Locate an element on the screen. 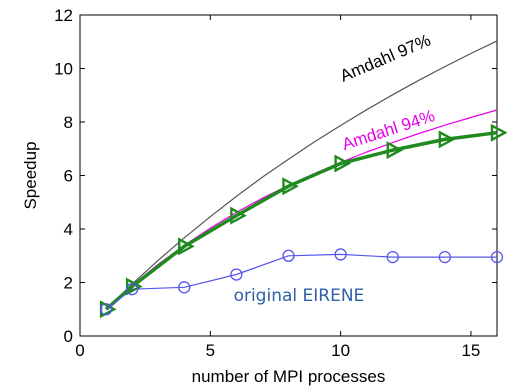 The height and width of the screenshot is (392, 507). y-tick-label: 10 is located at coordinates (63, 69).